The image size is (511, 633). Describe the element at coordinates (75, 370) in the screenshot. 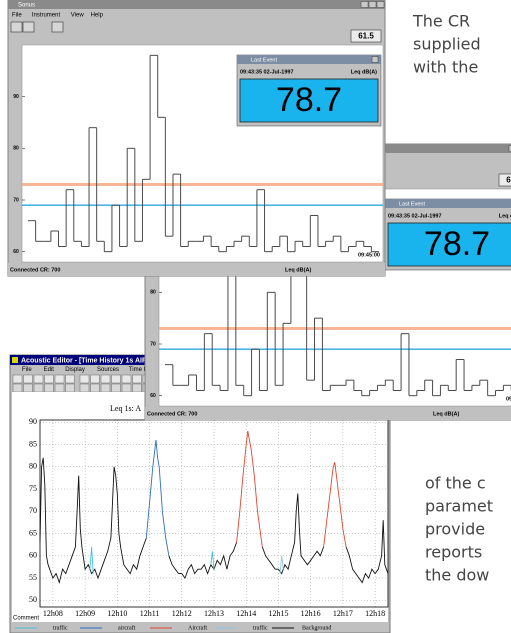

I see `menu-item: Display` at that location.